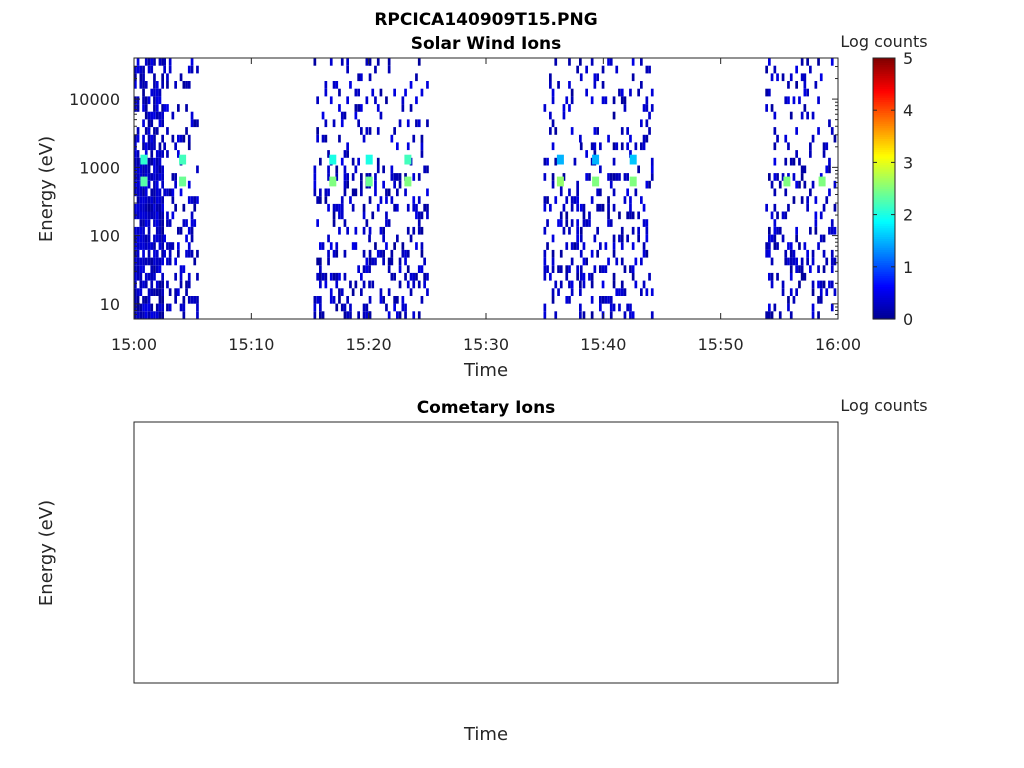 This screenshot has width=1024, height=768. I want to click on figure-title: RPCICA140909T15.PNG, so click(485, 20).